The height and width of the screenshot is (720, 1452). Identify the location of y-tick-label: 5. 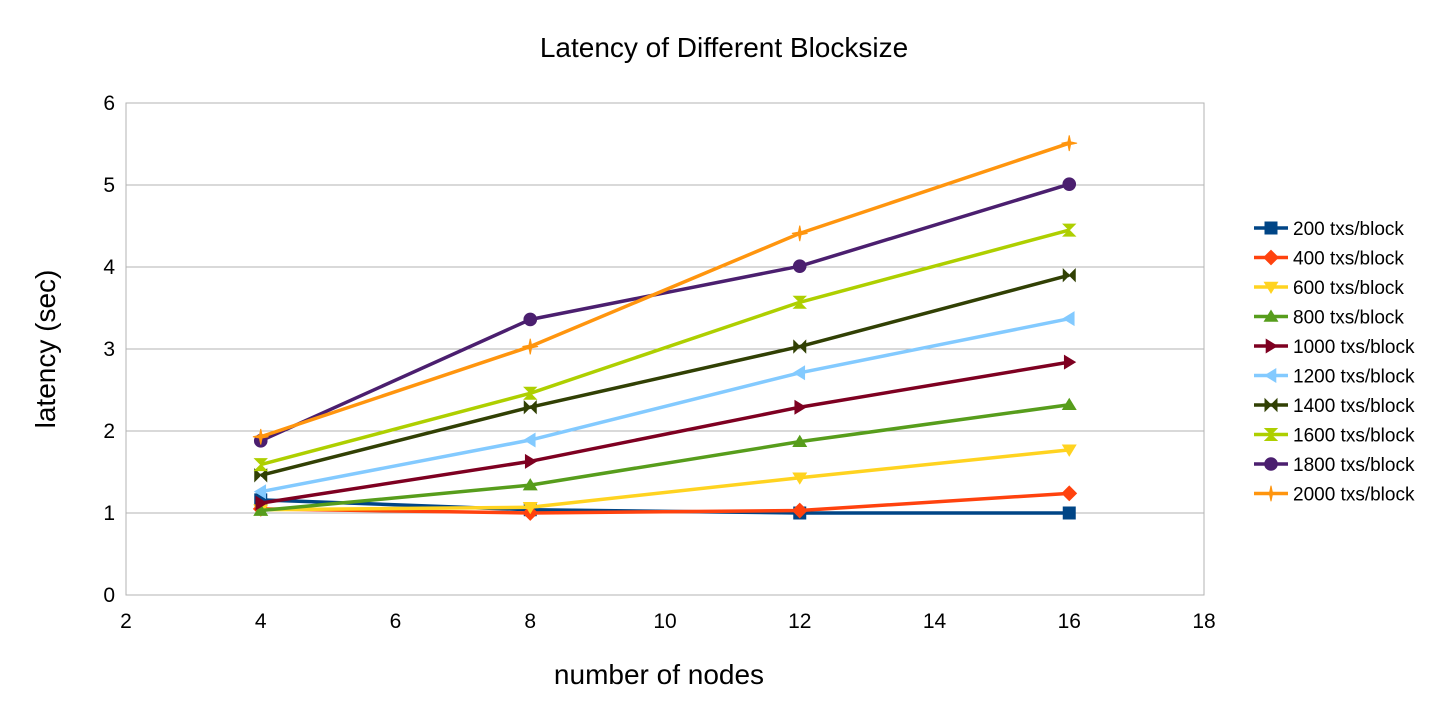
(109, 185).